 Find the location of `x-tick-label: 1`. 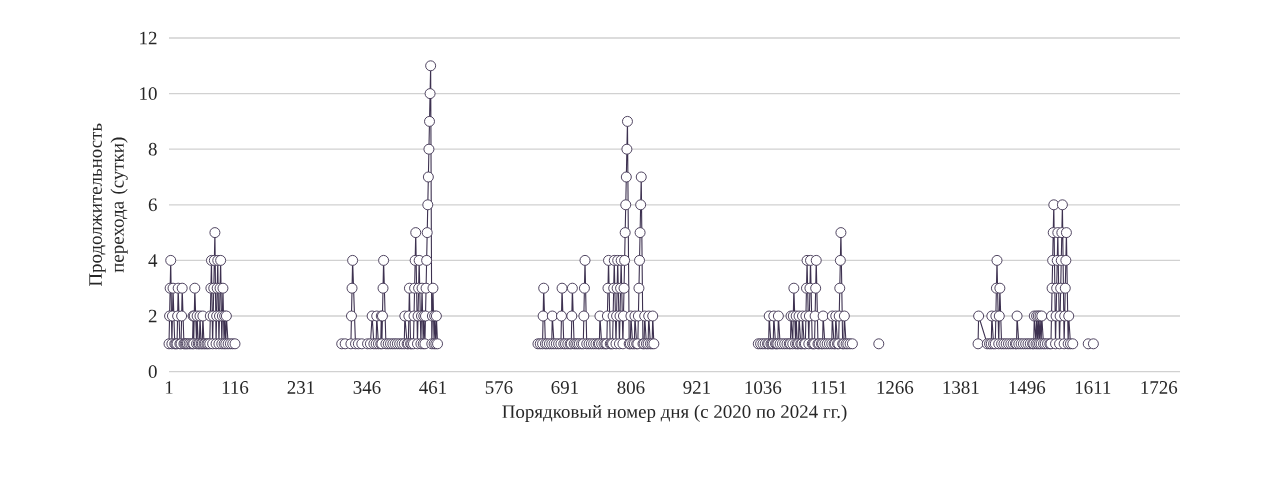

x-tick-label: 1 is located at coordinates (169, 387).